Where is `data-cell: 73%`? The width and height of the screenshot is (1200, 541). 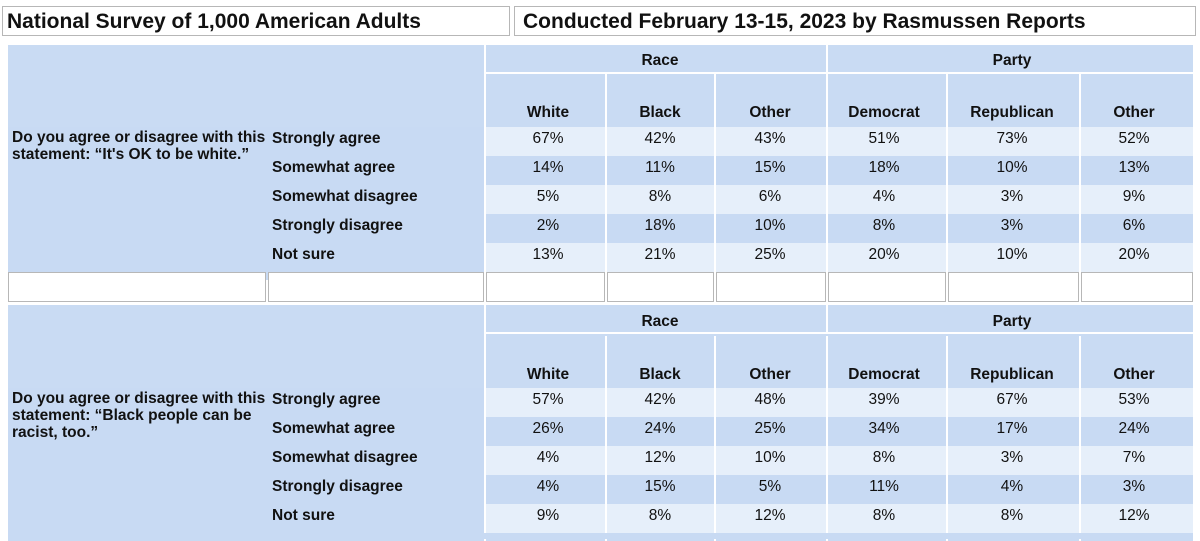
data-cell: 73% is located at coordinates (1012, 138).